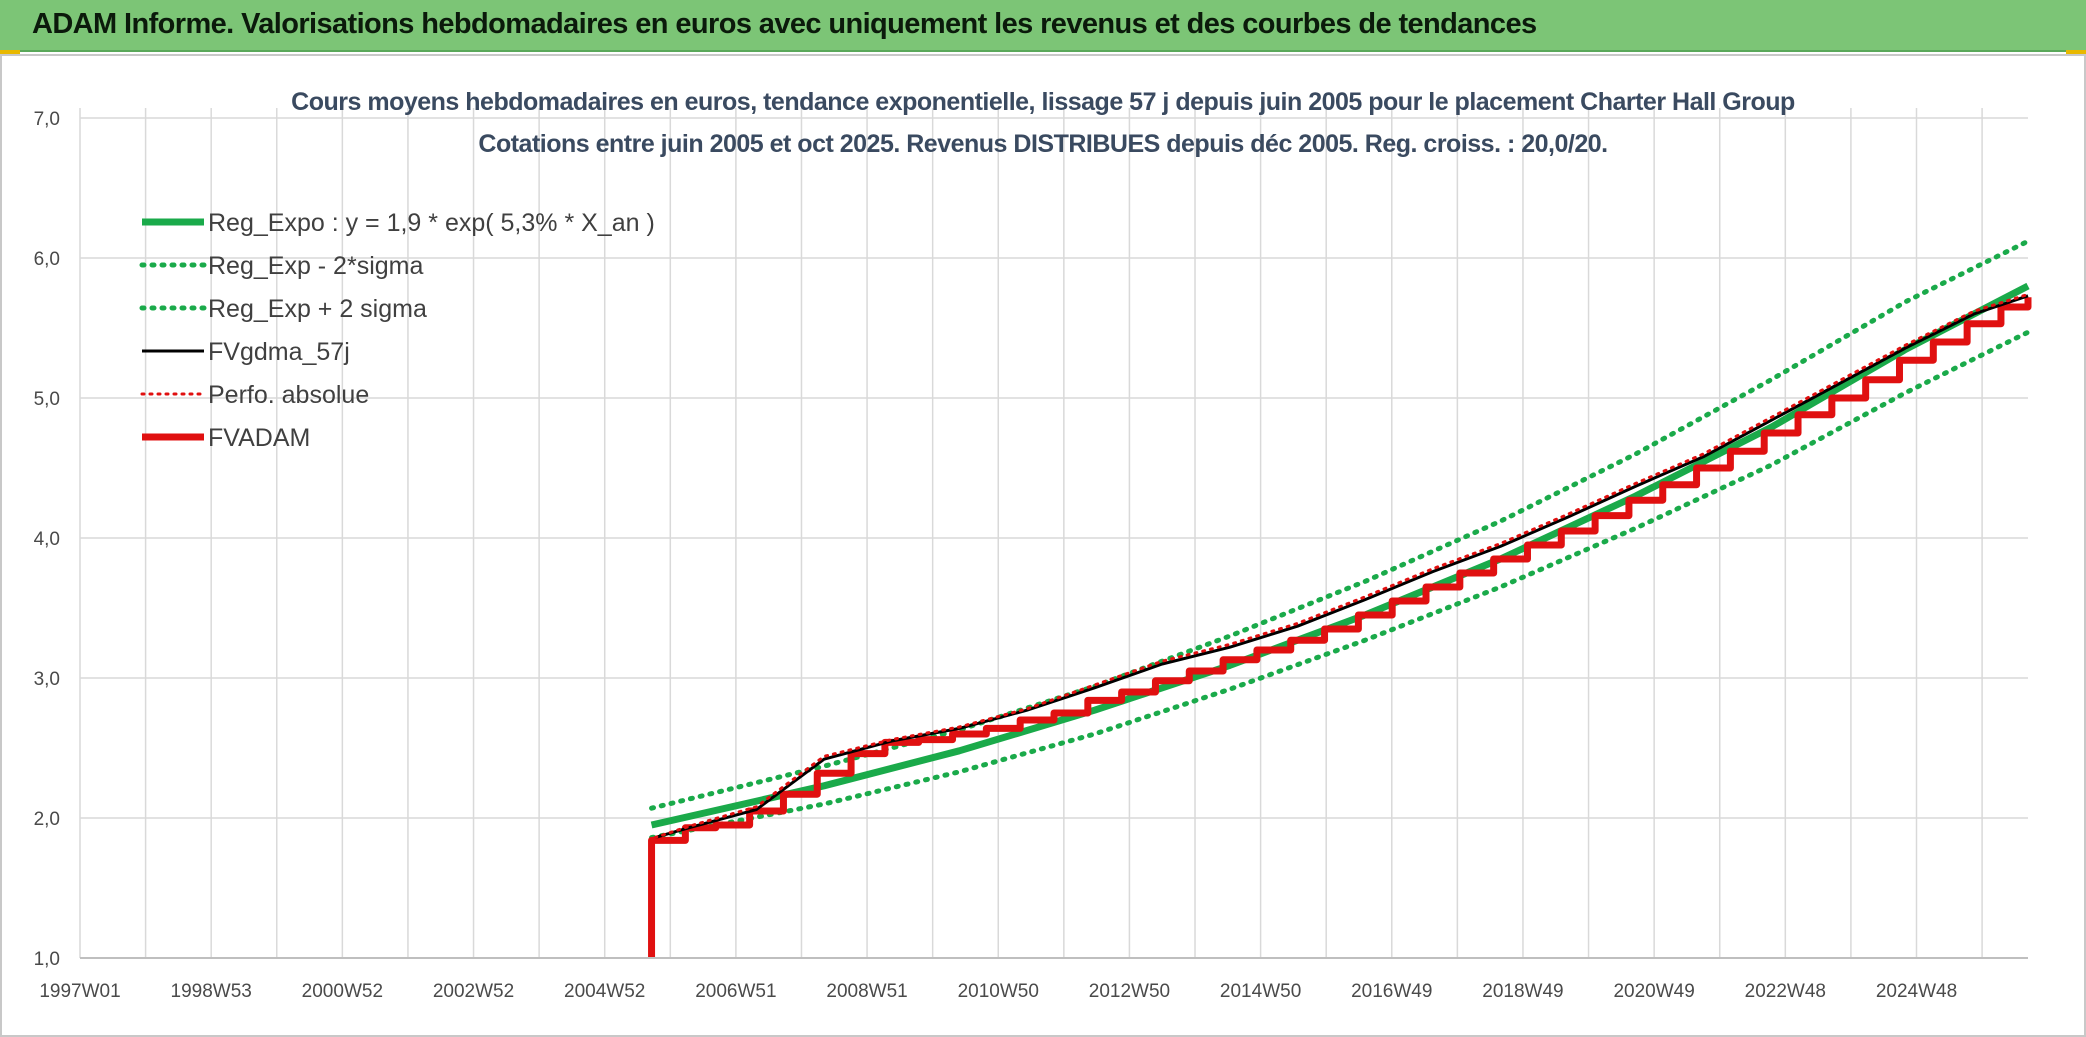 The width and height of the screenshot is (2086, 1037). Describe the element at coordinates (431, 223) in the screenshot. I see `legend-label: Reg_Expo : y = 1,9 * exp( 5,3% * X_an )` at that location.